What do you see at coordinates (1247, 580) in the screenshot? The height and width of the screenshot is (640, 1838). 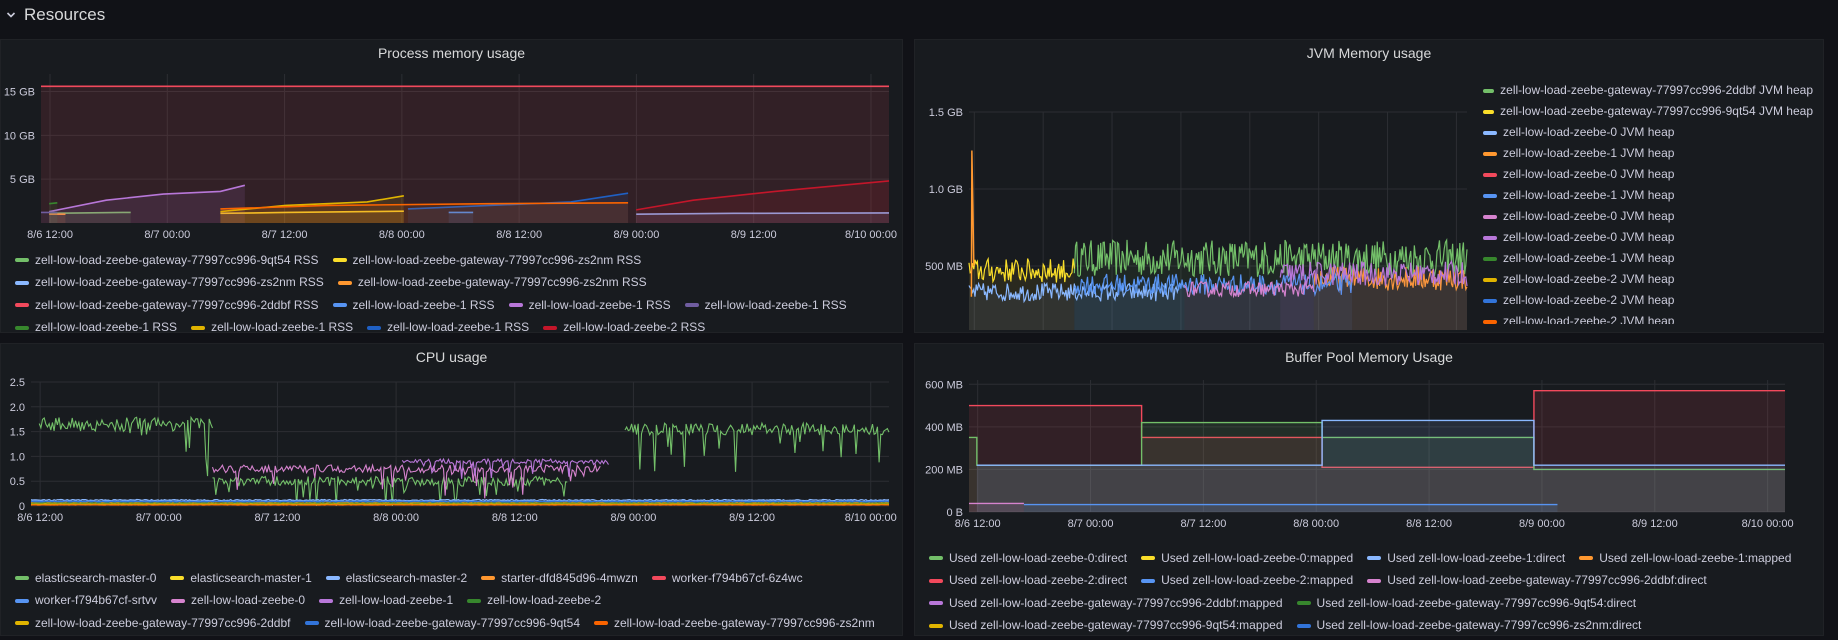 I see `legend-item: Used zell-low-load-zeebe-2:mapped` at bounding box center [1247, 580].